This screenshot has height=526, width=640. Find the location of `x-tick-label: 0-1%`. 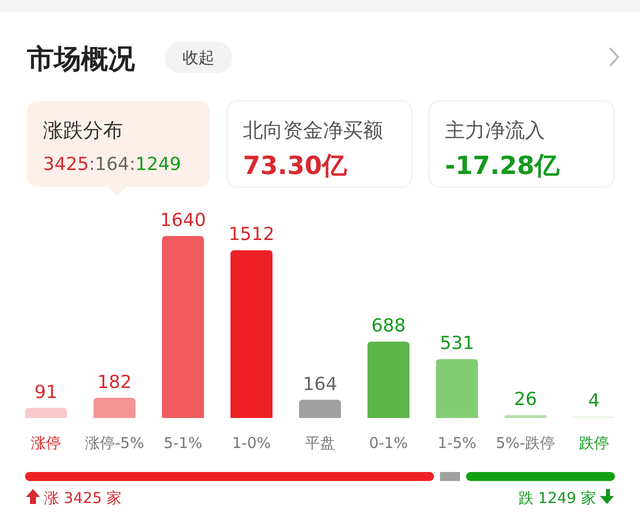

x-tick-label: 0-1% is located at coordinates (388, 443).